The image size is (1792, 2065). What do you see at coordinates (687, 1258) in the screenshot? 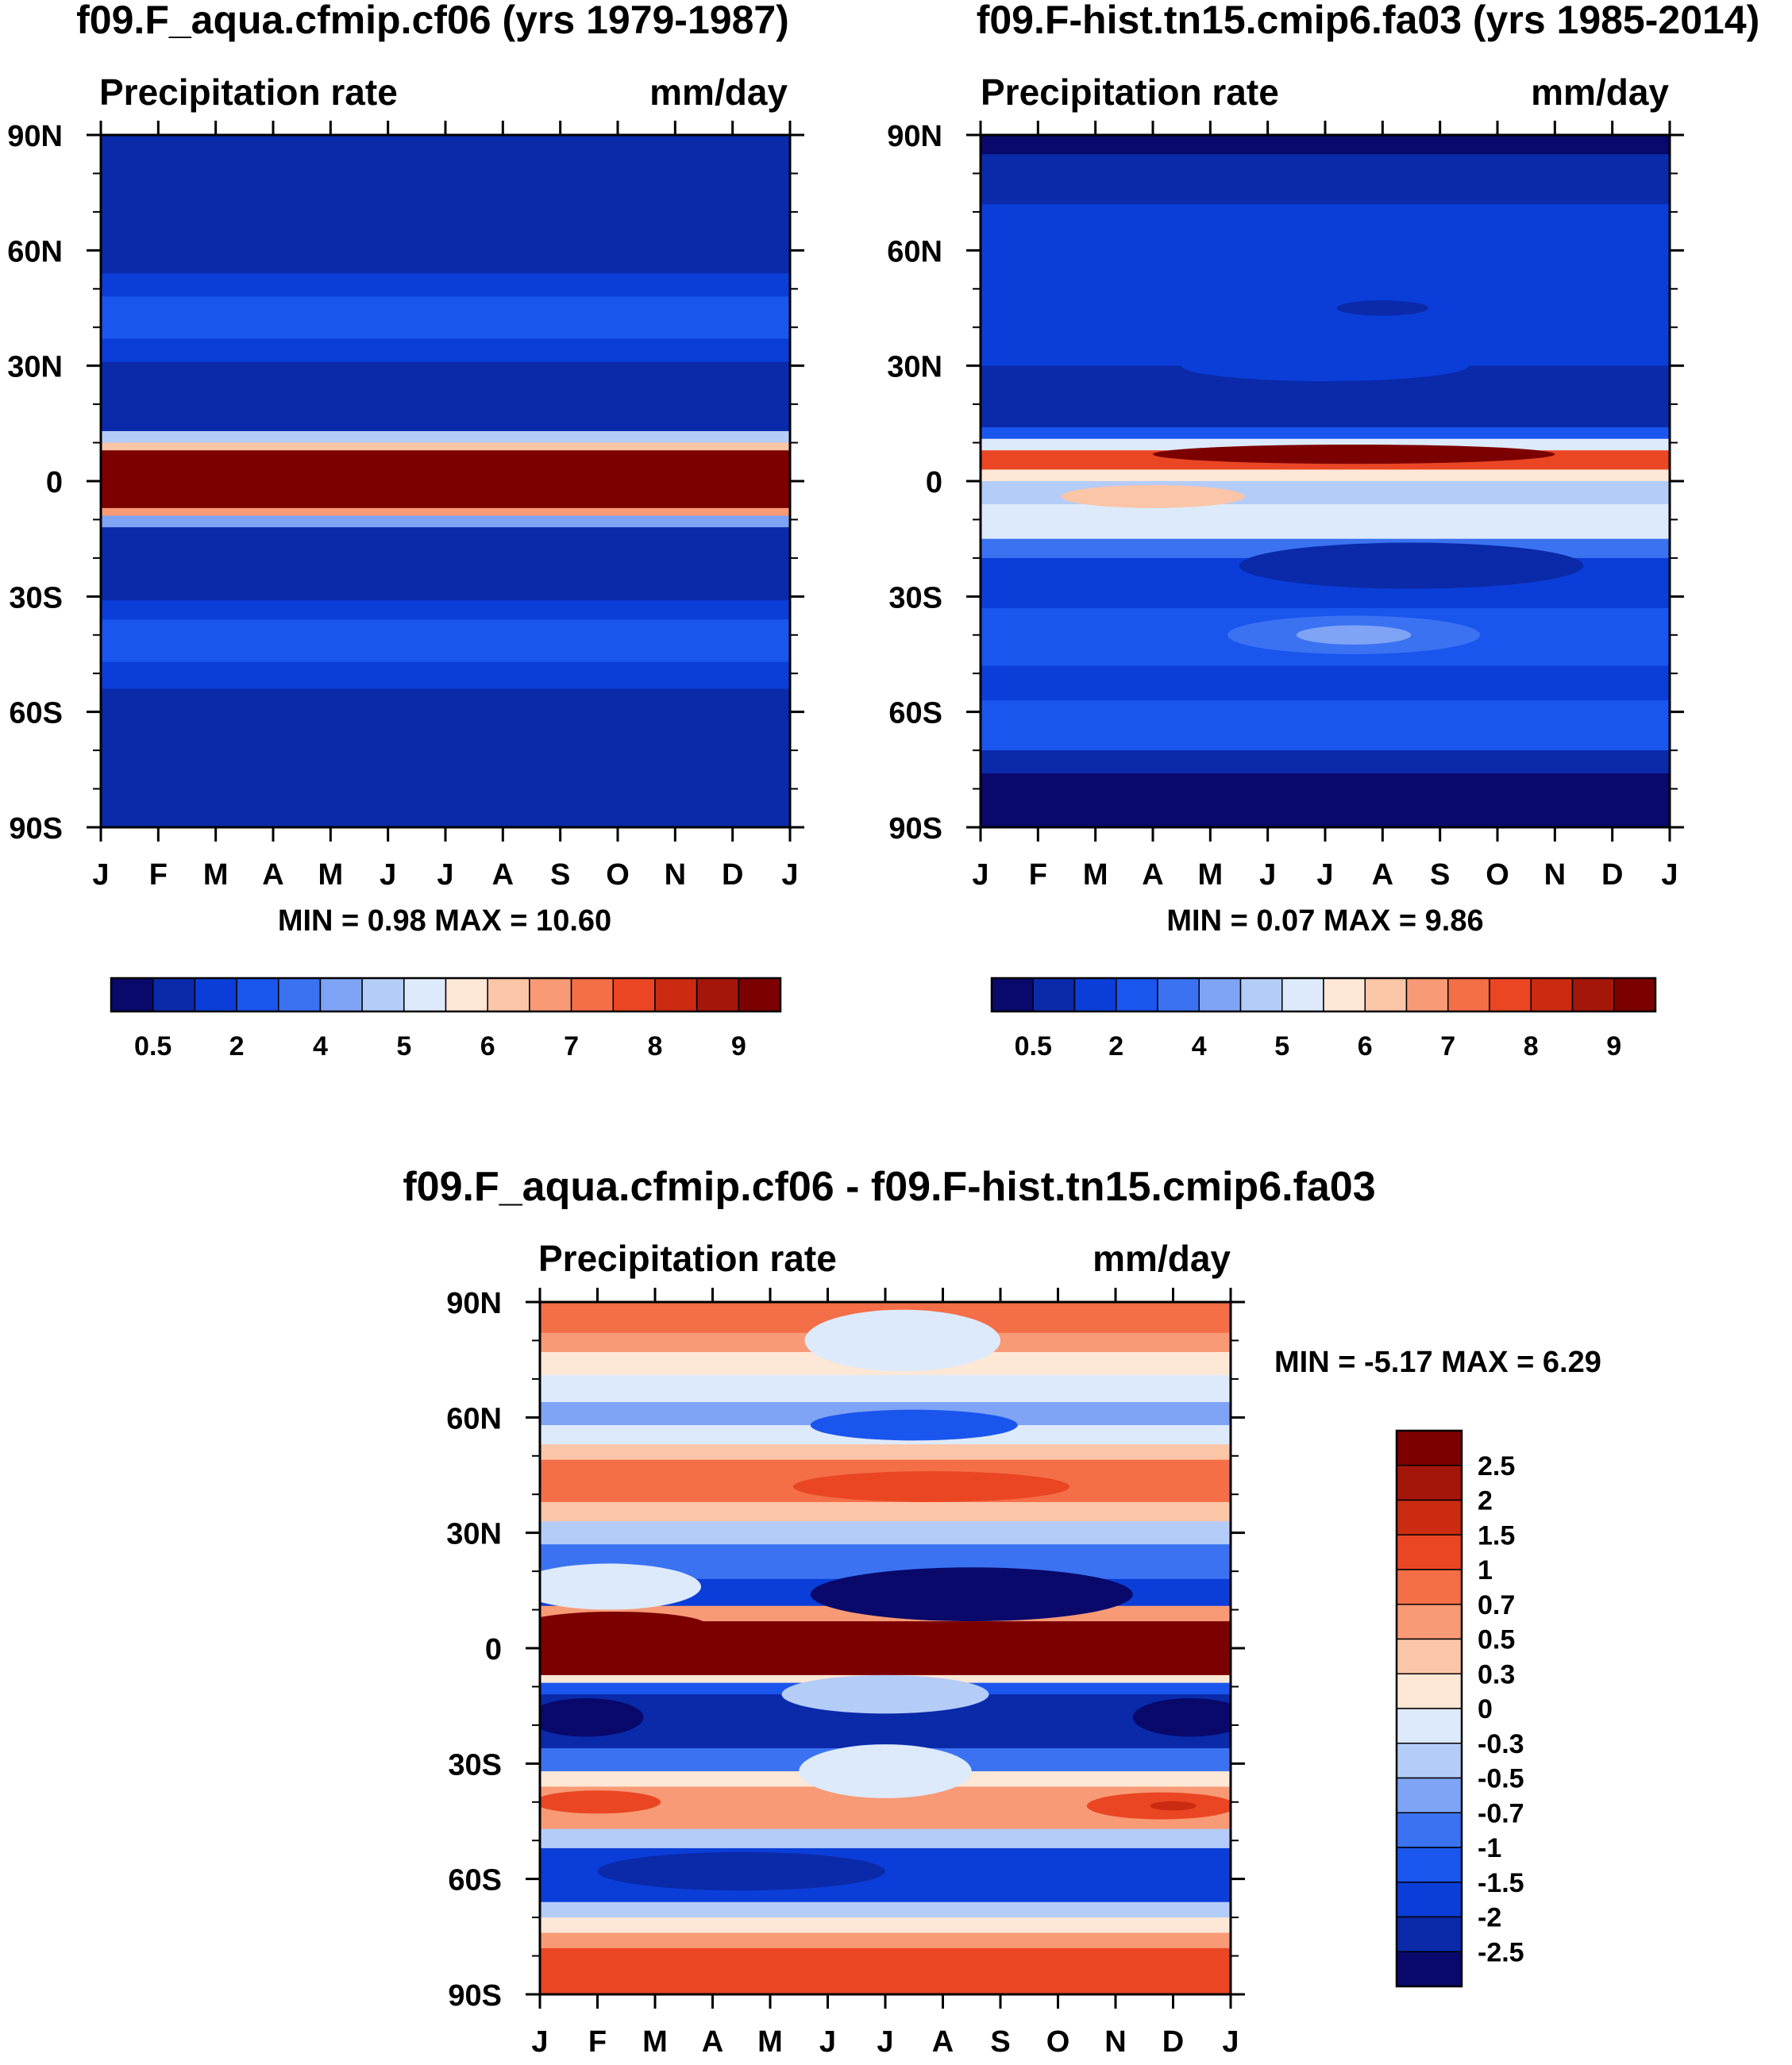
I see `panel-diff-left-label: Precipitation rate` at bounding box center [687, 1258].